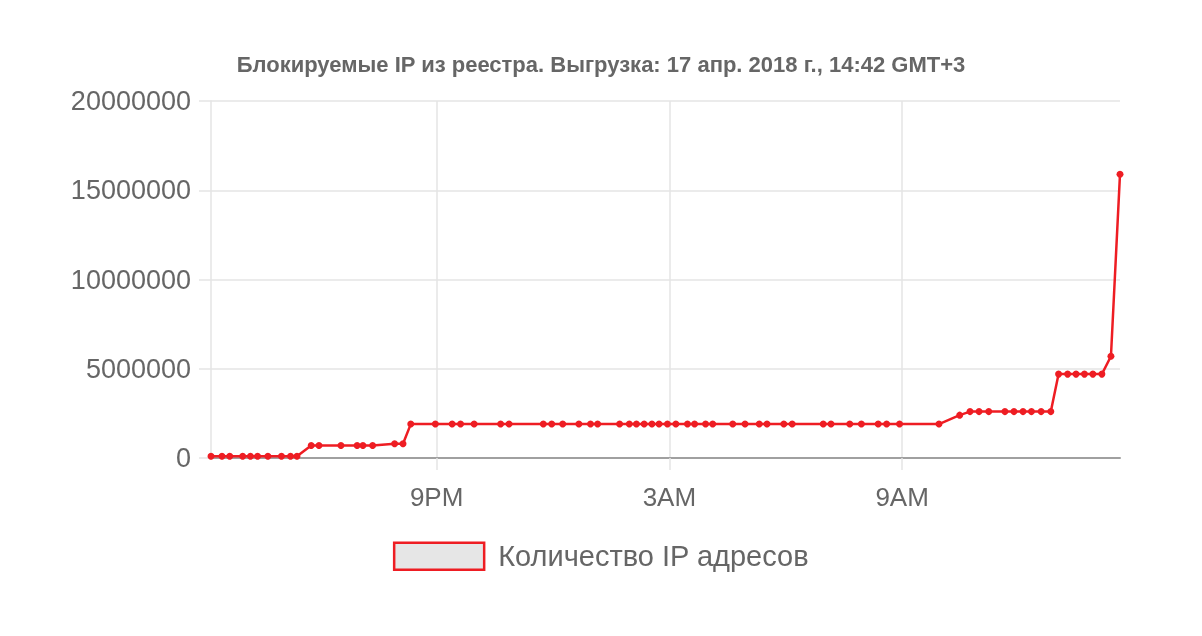  I want to click on y-tick-label: 20000000, so click(130, 101).